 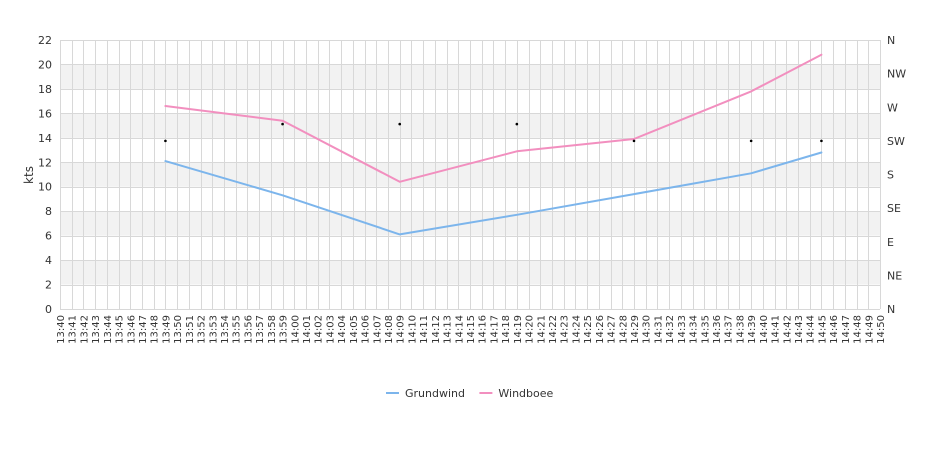 What do you see at coordinates (740, 329) in the screenshot?
I see `x-tick-label: 14:38` at bounding box center [740, 329].